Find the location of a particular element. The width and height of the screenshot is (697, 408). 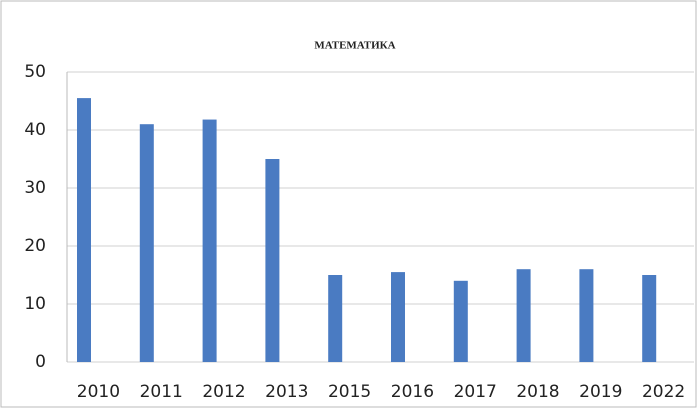

x-tick-label: 2016 is located at coordinates (412, 392).